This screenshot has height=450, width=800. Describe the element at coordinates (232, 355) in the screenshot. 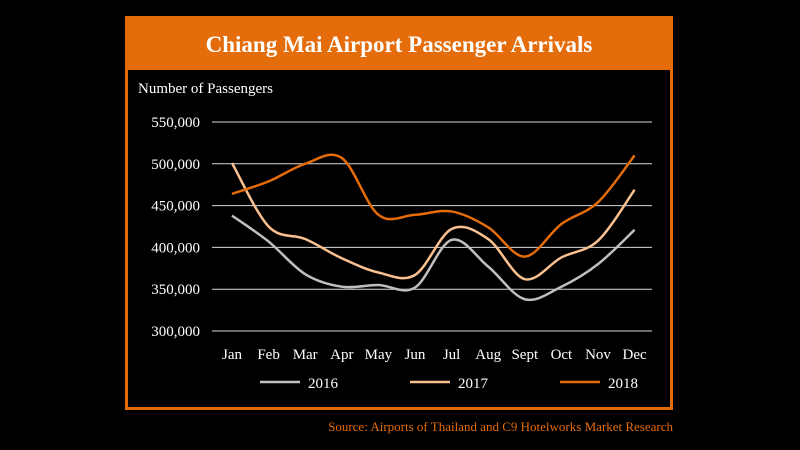

I see `x-tick-label: Jan` at that location.